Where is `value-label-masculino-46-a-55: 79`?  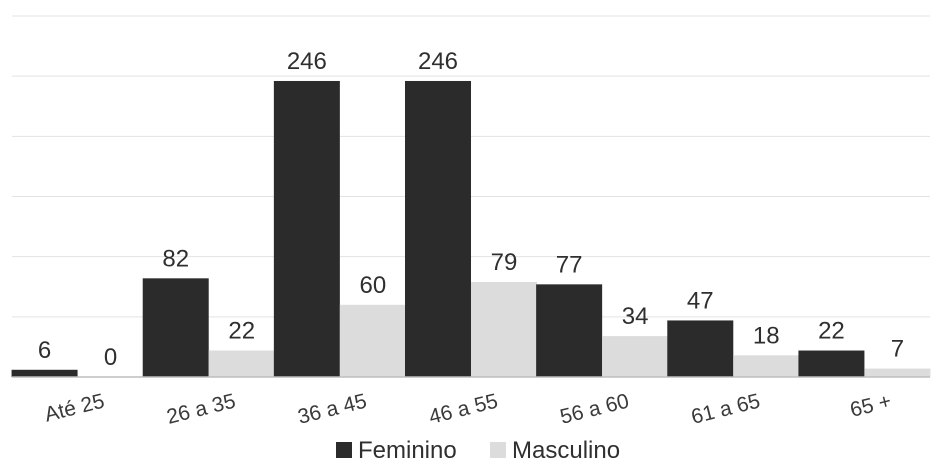
value-label-masculino-46-a-55: 79 is located at coordinates (504, 262).